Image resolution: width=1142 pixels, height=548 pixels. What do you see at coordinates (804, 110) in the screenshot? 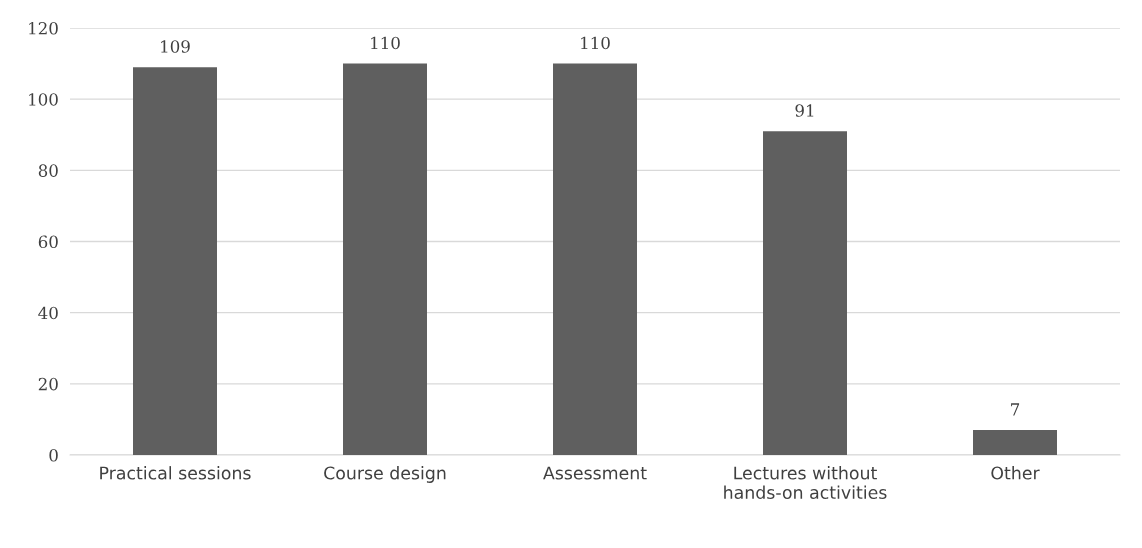
I see `data-label: 91` at bounding box center [804, 110].